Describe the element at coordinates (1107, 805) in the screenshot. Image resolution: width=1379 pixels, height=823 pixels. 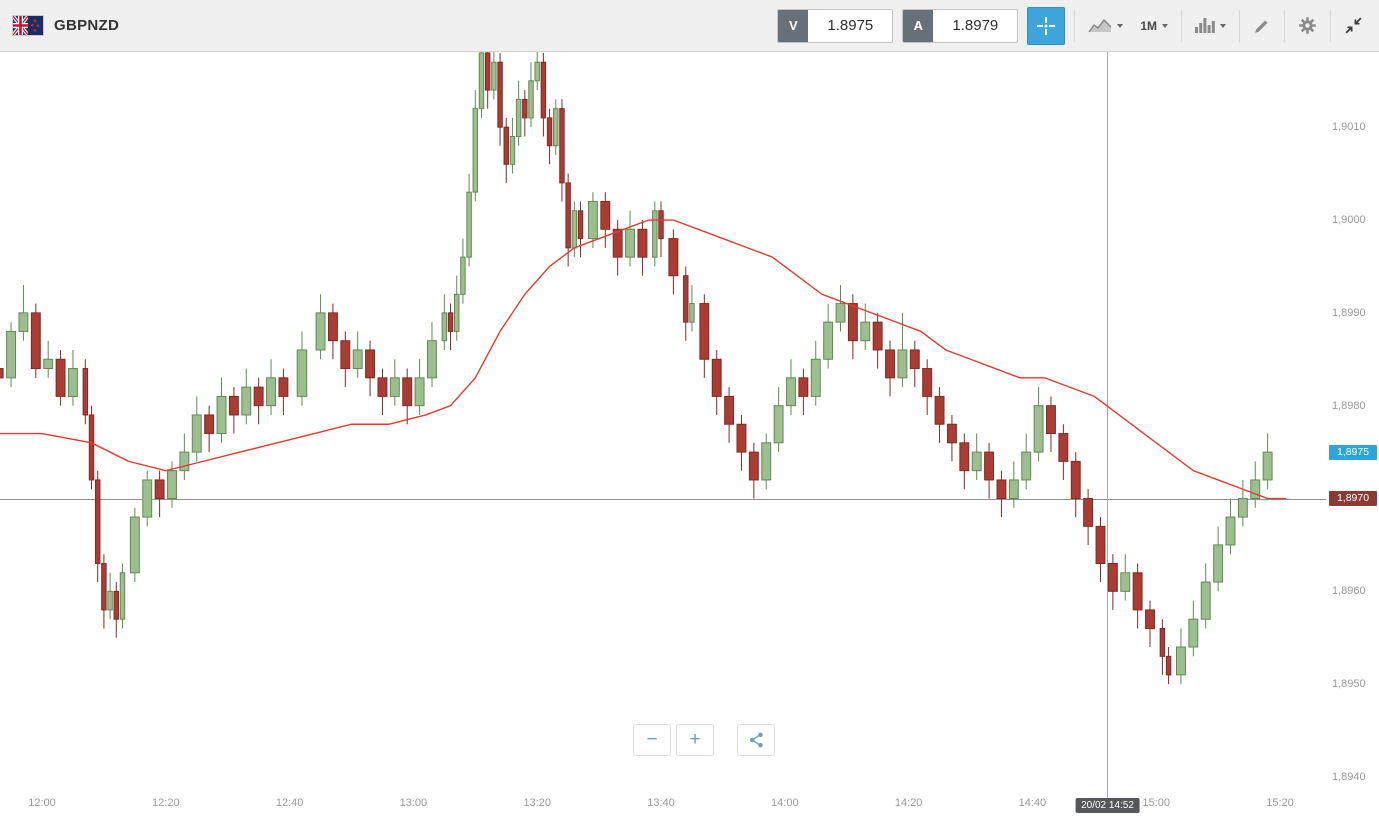
I see `time-marker-tooltip: 20/02 14:52` at that location.